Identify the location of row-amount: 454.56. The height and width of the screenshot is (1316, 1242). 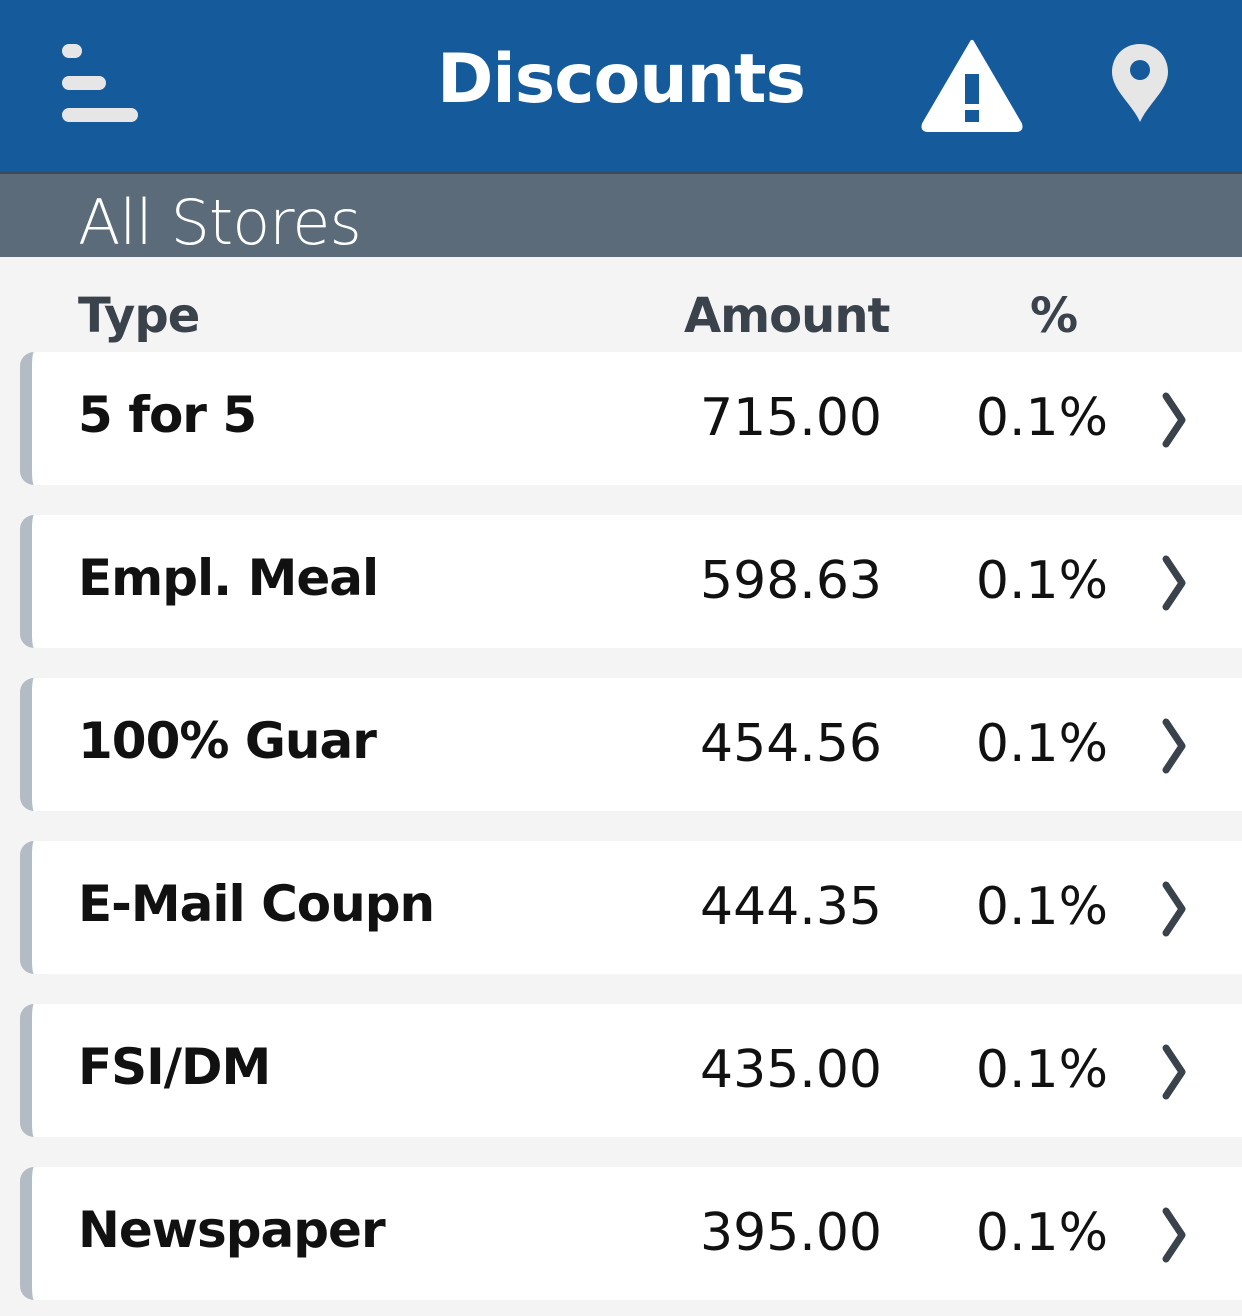
(791, 744).